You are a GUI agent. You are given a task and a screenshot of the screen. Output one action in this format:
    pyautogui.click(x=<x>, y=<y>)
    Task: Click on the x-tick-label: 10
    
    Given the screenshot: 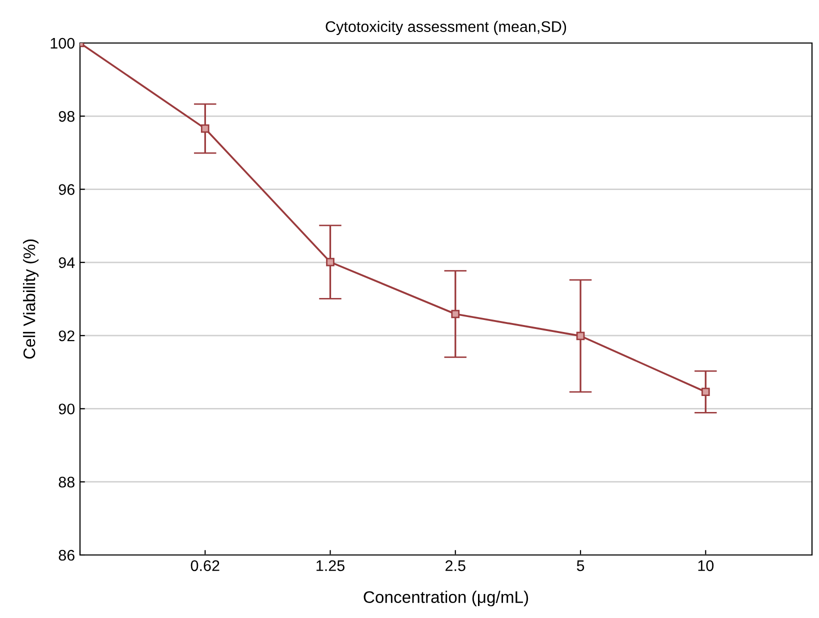 What is the action you would take?
    pyautogui.click(x=706, y=566)
    